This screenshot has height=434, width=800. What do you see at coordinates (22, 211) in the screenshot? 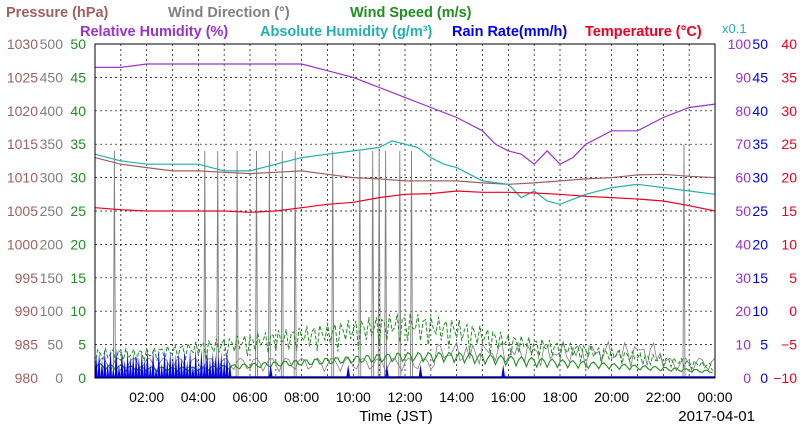
I see `tick-label-pressure: 1005` at bounding box center [22, 211].